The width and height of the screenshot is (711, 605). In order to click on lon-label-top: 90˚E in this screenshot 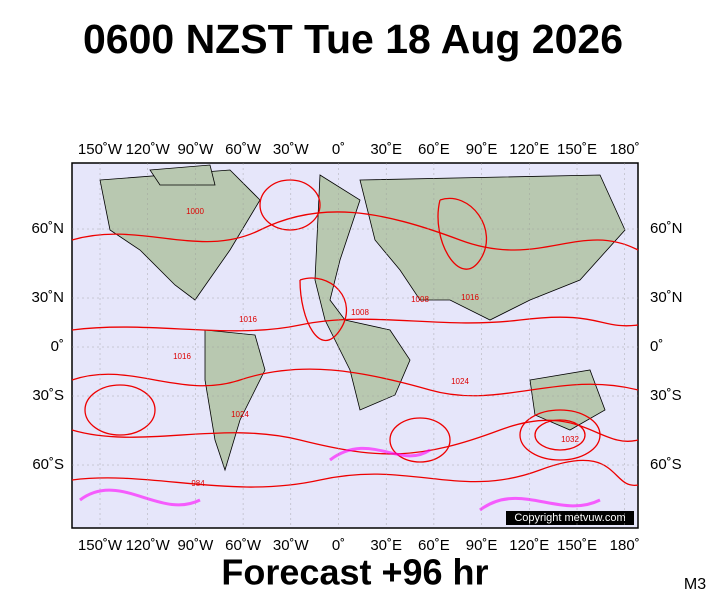, I will do `click(482, 149)`.